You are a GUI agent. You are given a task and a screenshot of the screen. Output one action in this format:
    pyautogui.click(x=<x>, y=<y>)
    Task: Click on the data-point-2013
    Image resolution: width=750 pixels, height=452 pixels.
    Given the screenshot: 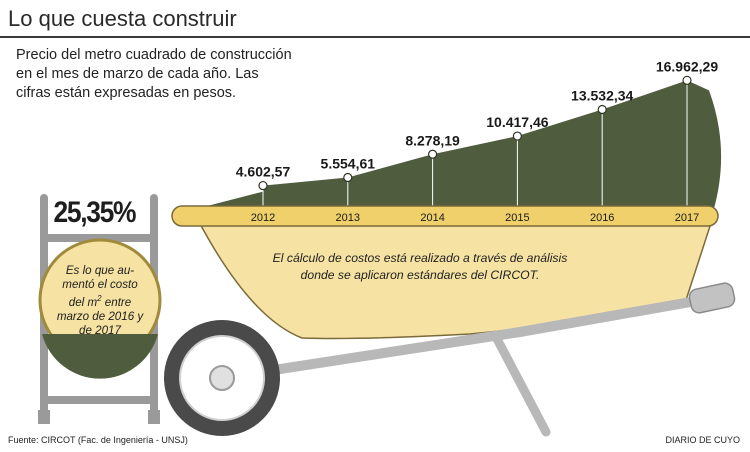 What is the action you would take?
    pyautogui.click(x=348, y=177)
    